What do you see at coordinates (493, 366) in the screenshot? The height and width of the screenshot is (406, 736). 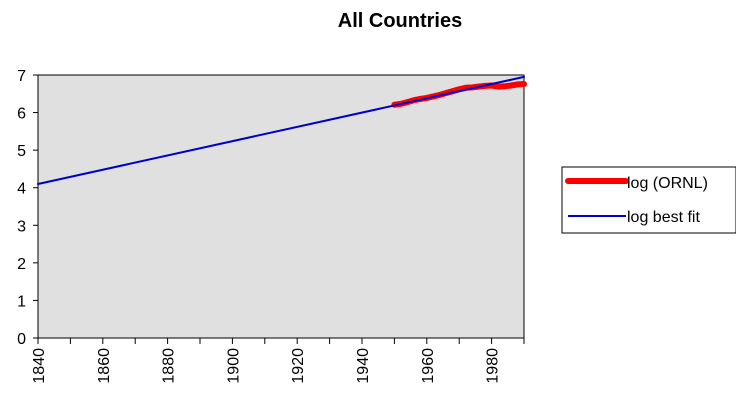 I see `x-tick-label: 1980` at bounding box center [493, 366].